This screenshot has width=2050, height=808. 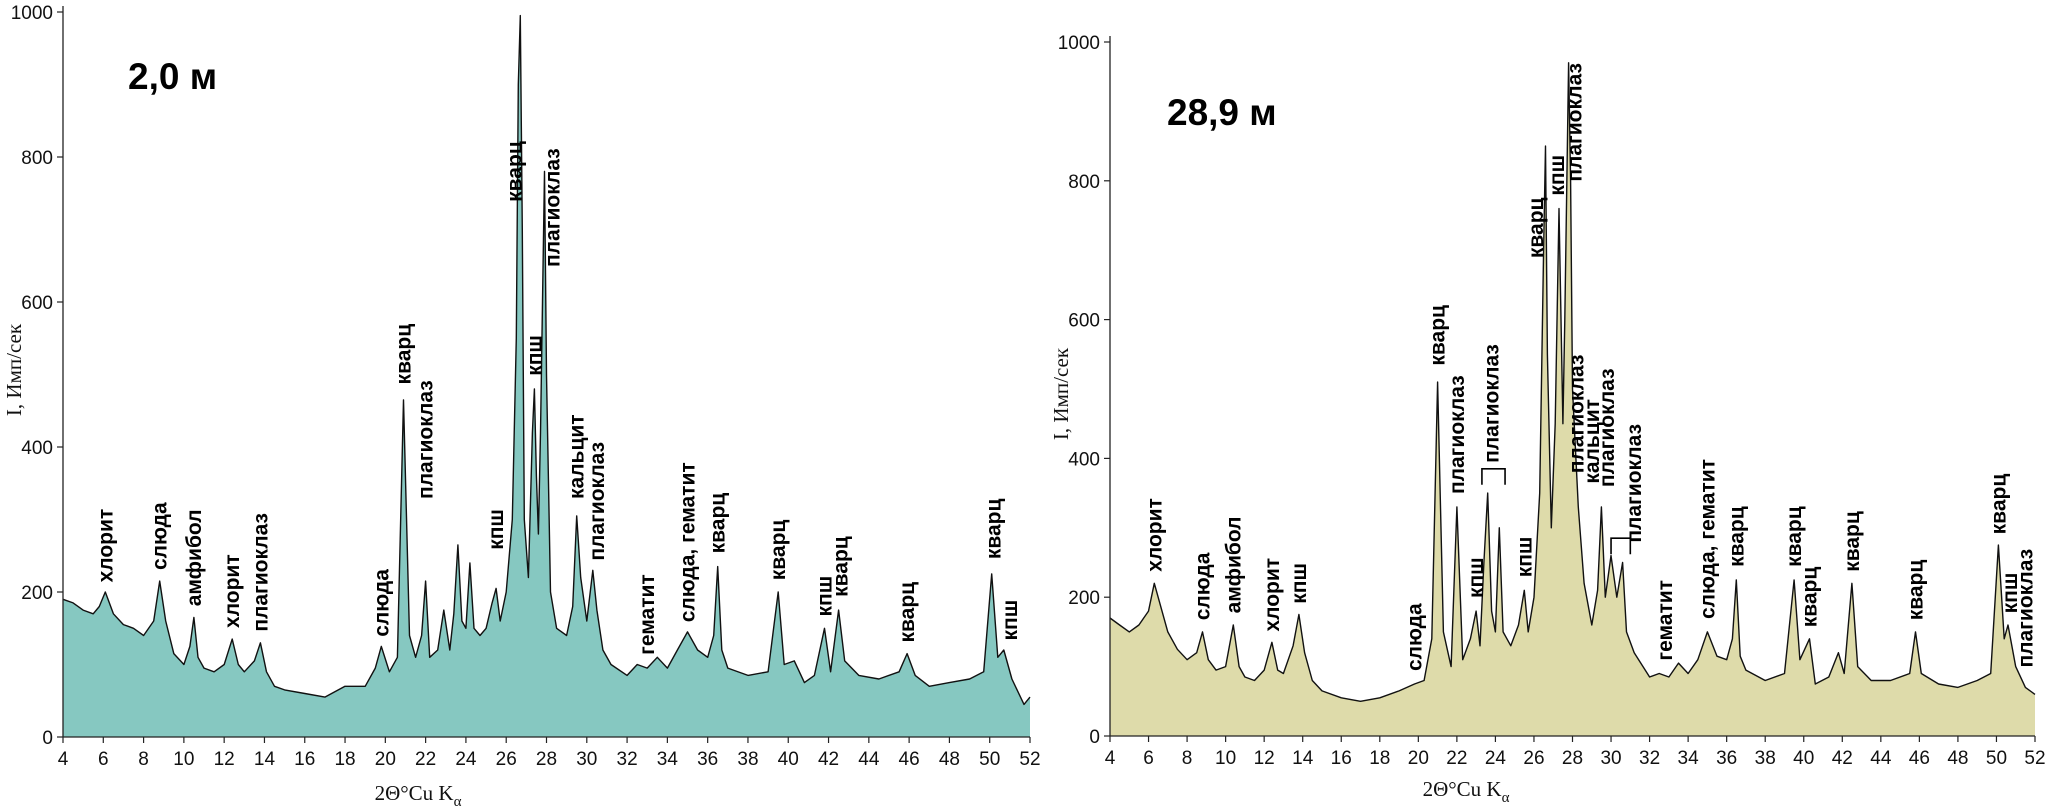 I want to click on left-x-tick-label: 32, so click(x=627, y=759).